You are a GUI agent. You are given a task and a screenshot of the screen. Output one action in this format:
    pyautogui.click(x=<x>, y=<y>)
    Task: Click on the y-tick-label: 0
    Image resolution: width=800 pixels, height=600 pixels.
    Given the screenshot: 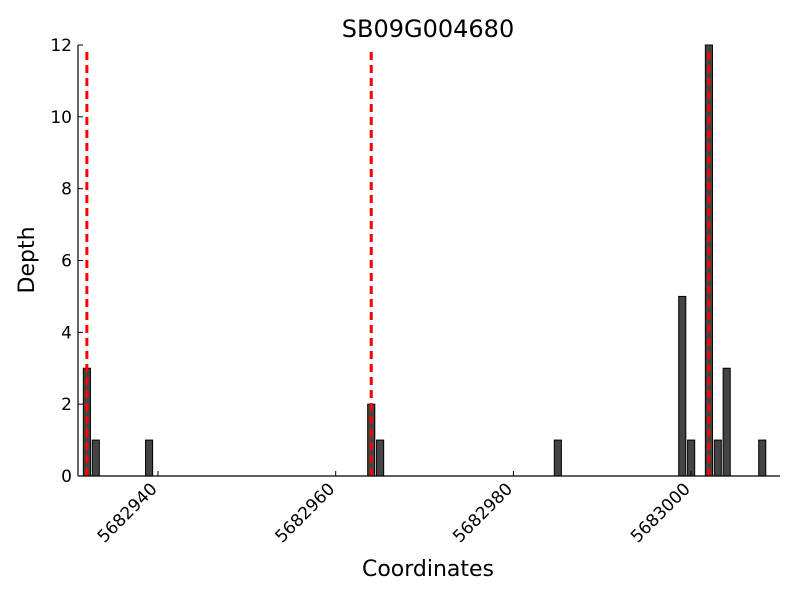 What is the action you would take?
    pyautogui.click(x=66, y=477)
    